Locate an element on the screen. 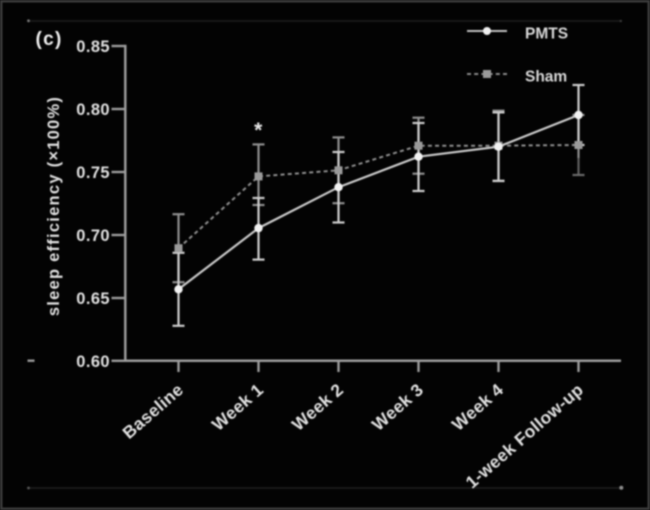  svg-text: 0.70 is located at coordinates (93, 236).